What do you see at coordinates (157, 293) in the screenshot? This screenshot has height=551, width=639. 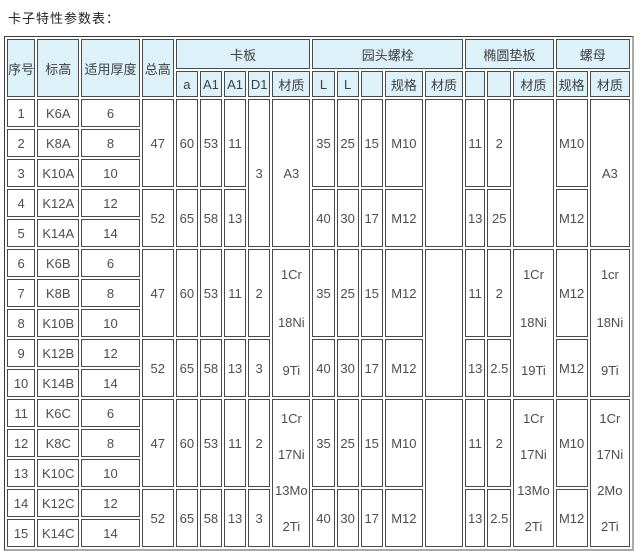 I see `data-cell: 47` at bounding box center [157, 293].